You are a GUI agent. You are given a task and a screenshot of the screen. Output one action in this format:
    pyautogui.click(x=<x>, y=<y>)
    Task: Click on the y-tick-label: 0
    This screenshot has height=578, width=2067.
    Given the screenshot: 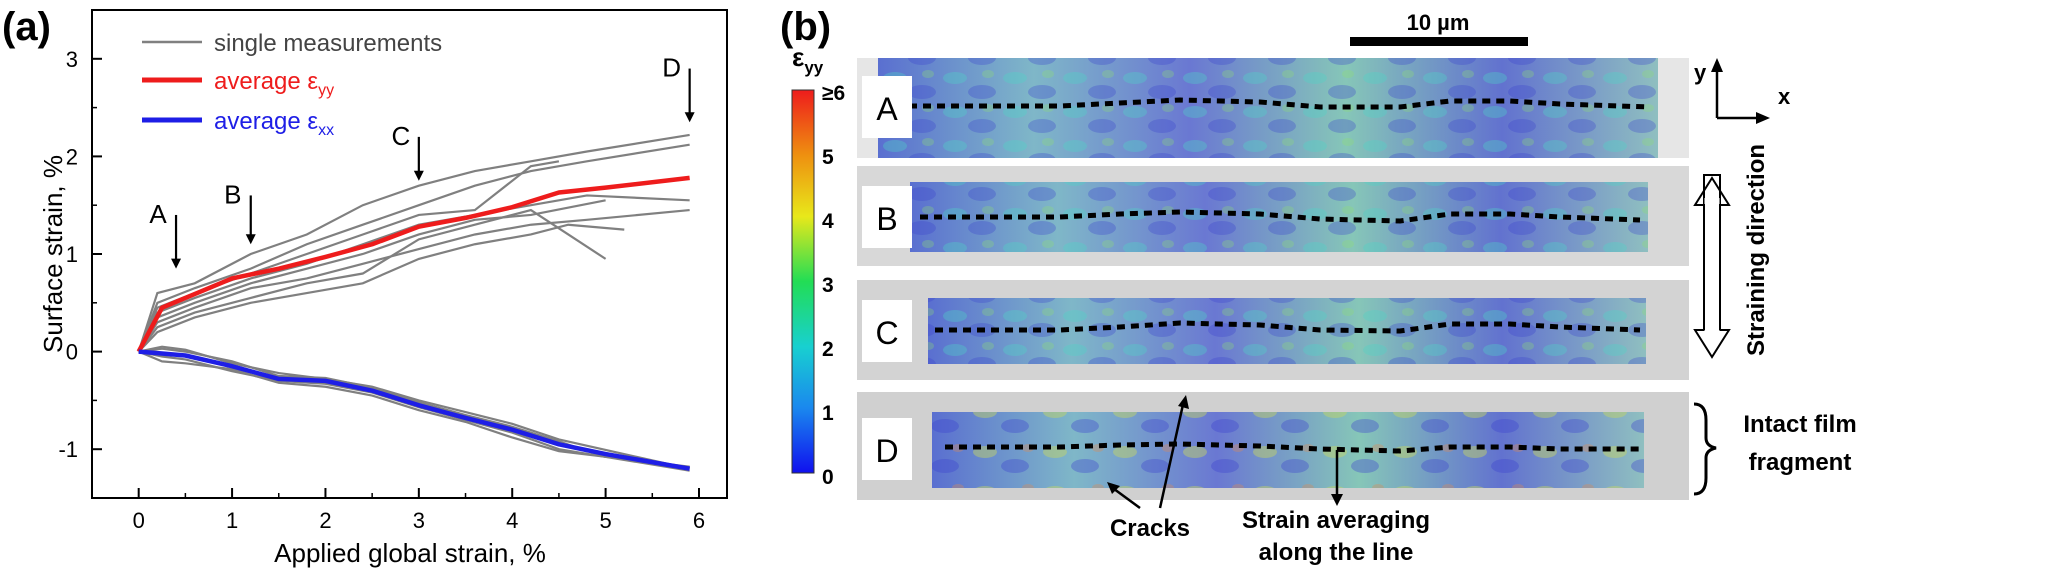 What is the action you would take?
    pyautogui.click(x=72, y=352)
    